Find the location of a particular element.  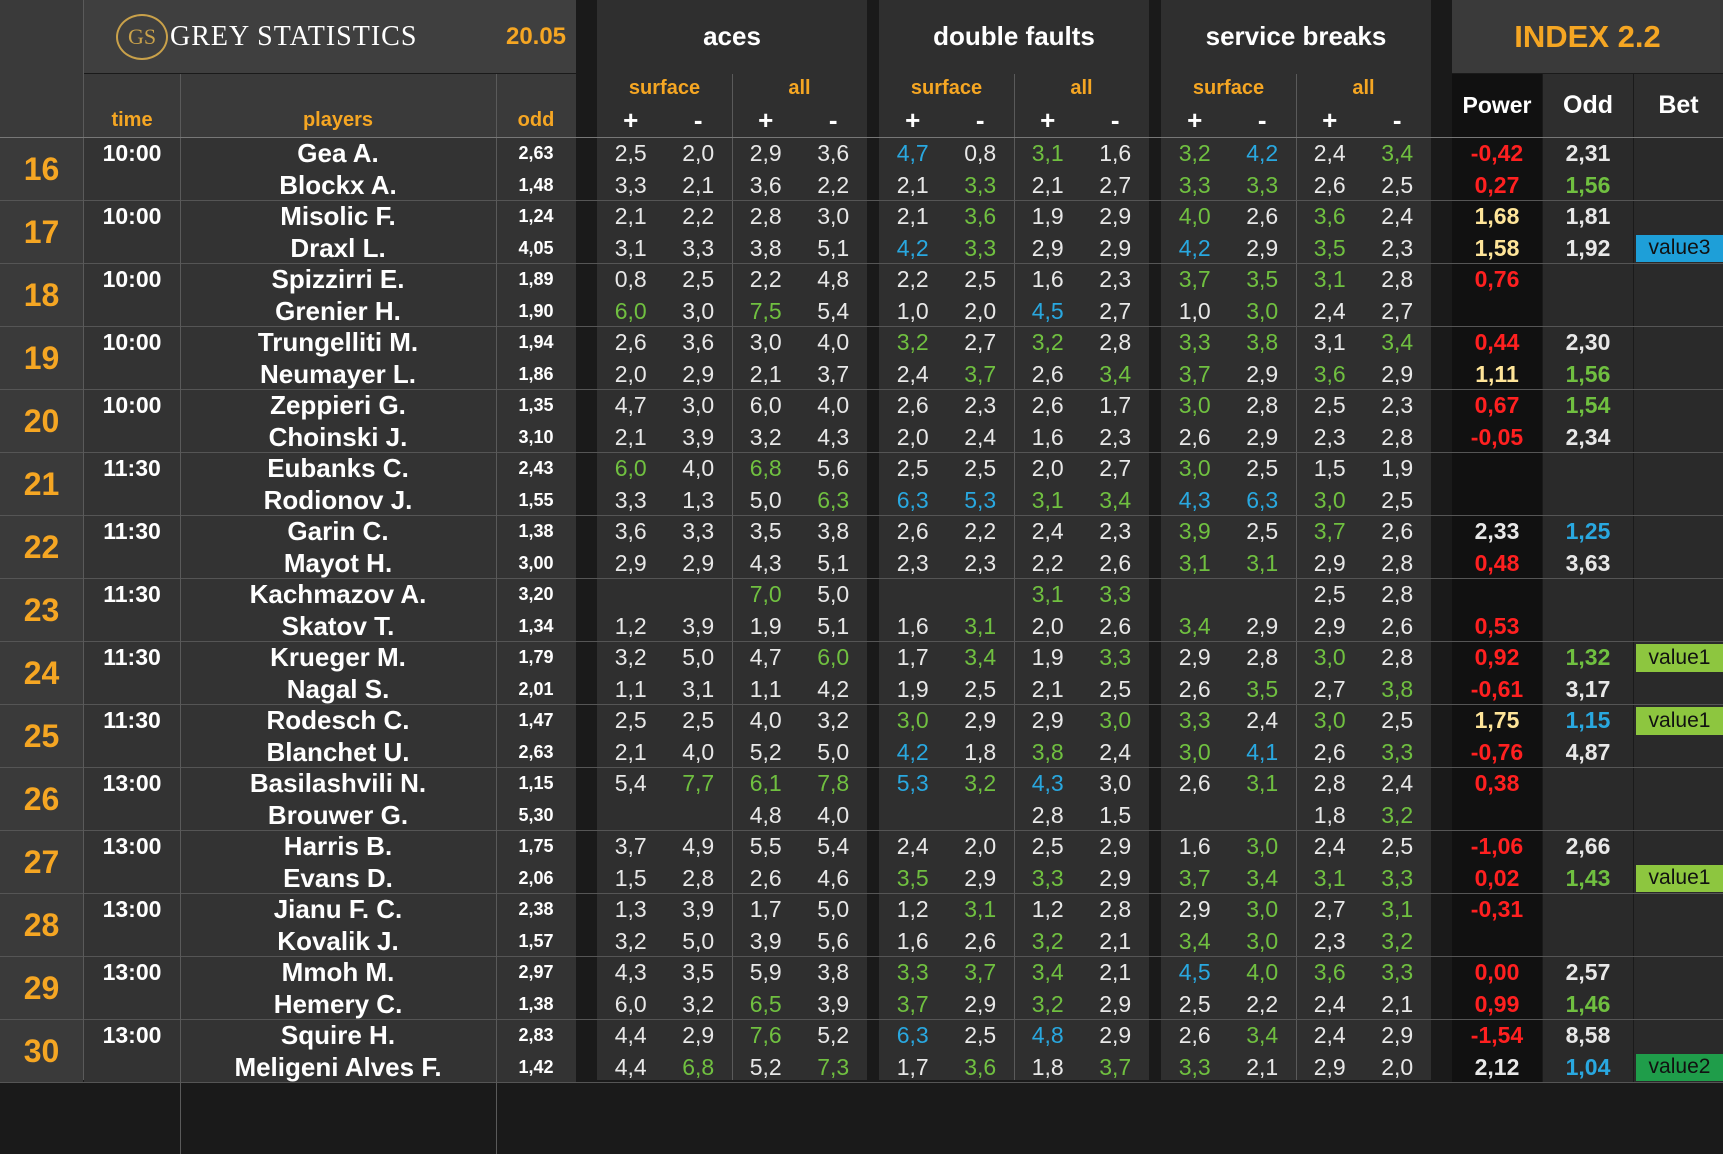

stat-value: 3,6 is located at coordinates (833, 153).